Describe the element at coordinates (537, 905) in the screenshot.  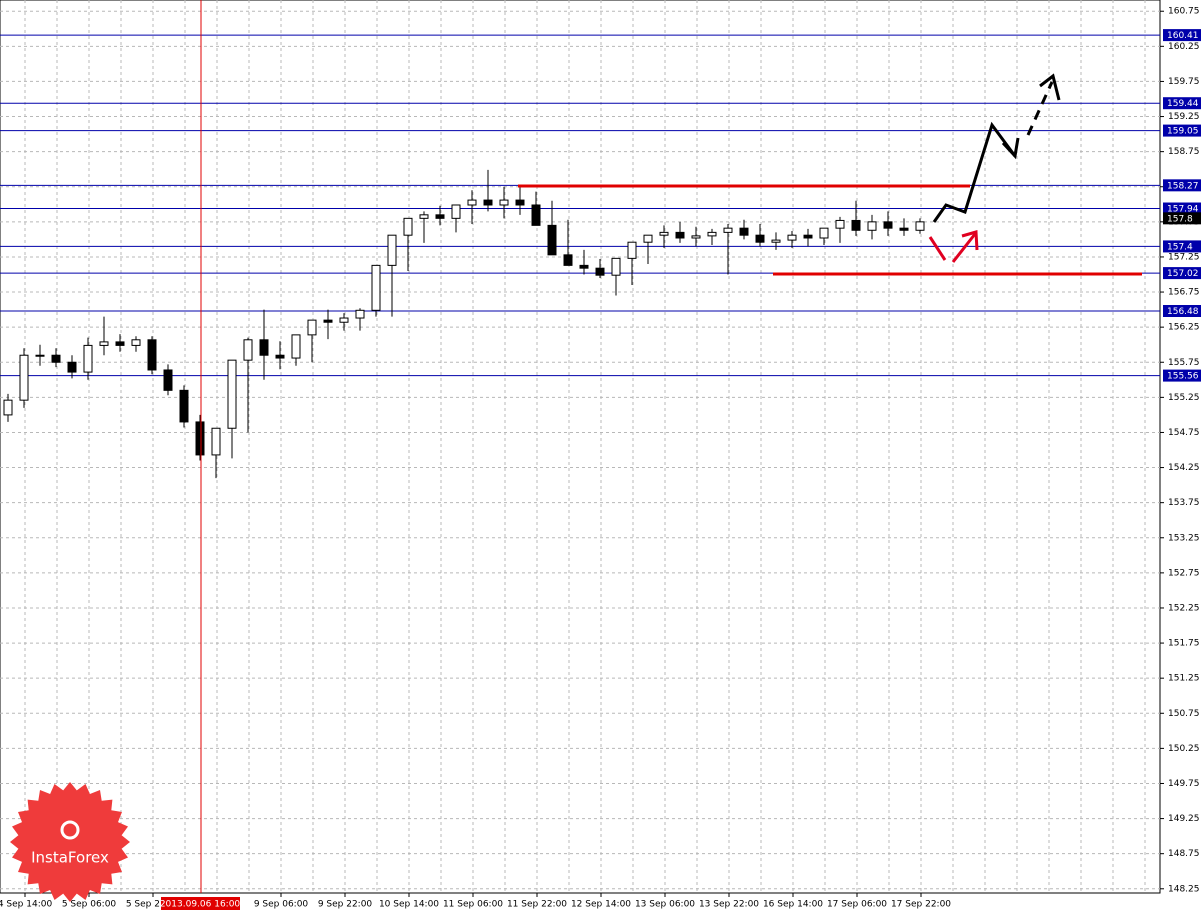
I see `x-tick-label: 11 Sep 22:00` at that location.